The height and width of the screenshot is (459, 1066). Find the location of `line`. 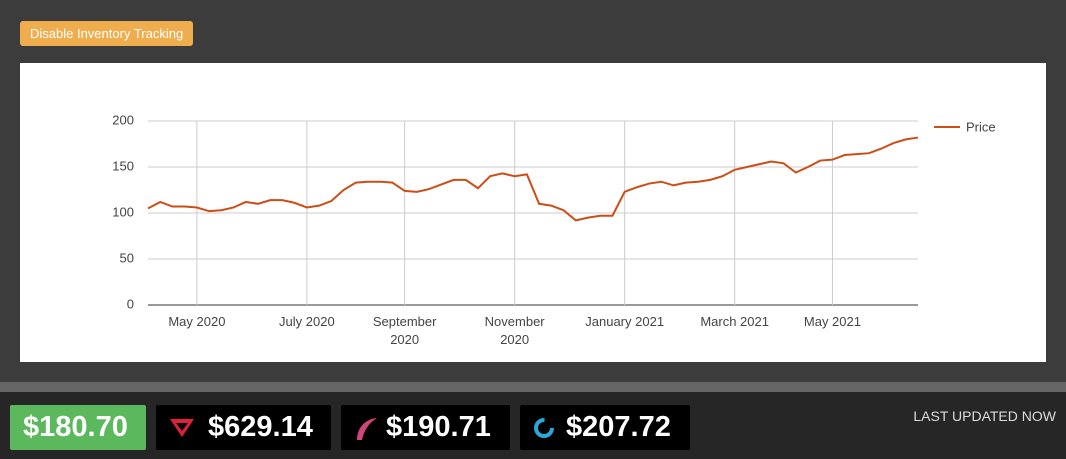

line is located at coordinates (533, 179).